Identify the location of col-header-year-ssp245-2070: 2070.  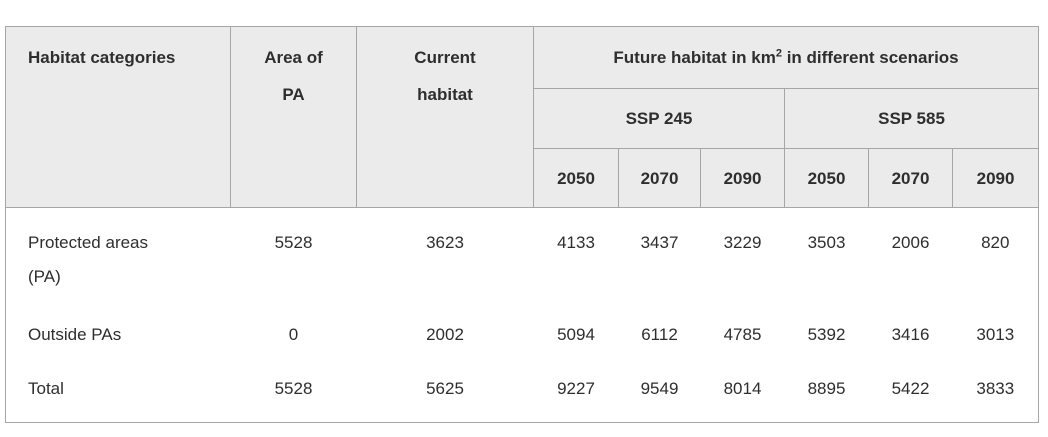
(659, 178).